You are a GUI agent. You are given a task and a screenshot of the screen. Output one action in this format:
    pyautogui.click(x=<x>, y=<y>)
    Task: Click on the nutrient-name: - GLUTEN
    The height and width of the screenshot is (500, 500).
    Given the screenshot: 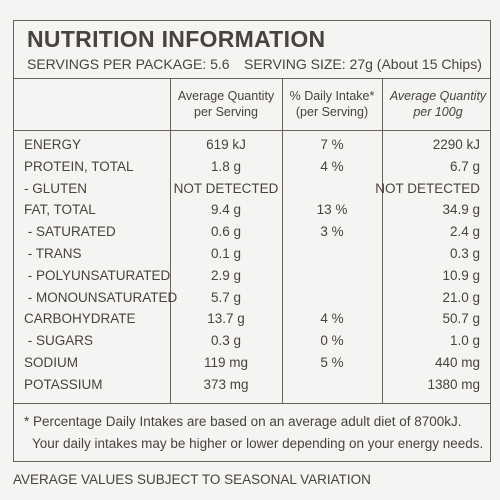 What is the action you would take?
    pyautogui.click(x=56, y=188)
    